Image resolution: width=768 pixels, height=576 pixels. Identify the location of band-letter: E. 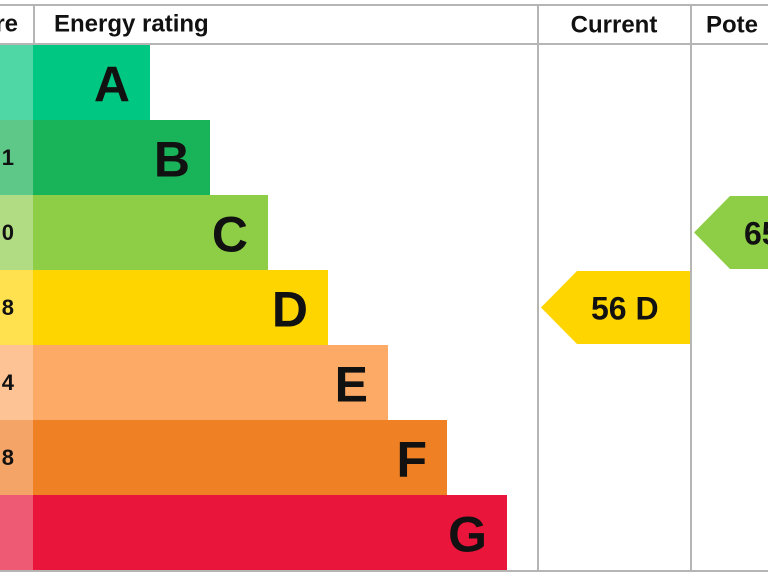
(351, 385).